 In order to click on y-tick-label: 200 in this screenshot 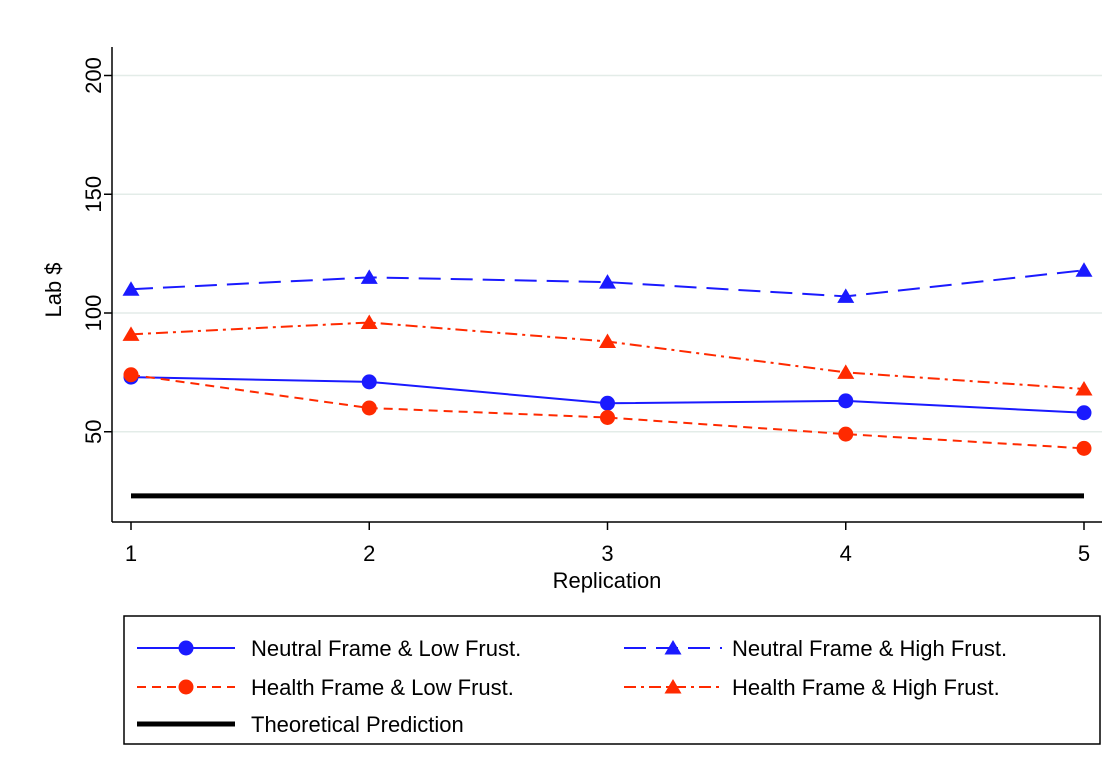, I will do `click(93, 75)`.